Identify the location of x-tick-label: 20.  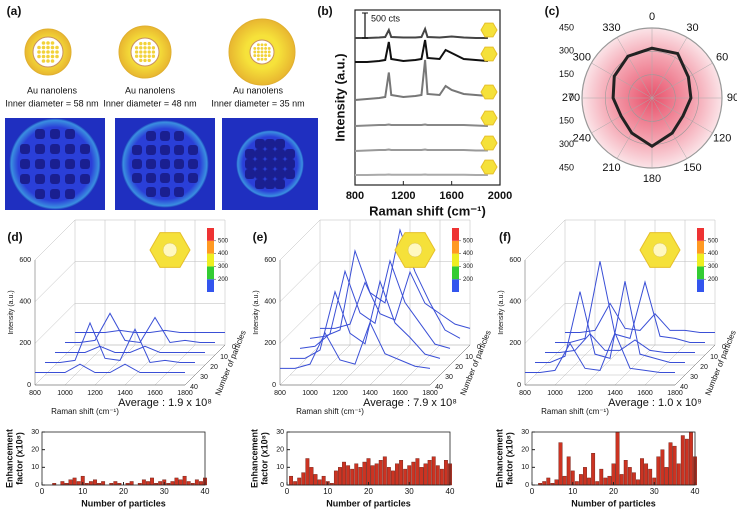
(123, 491).